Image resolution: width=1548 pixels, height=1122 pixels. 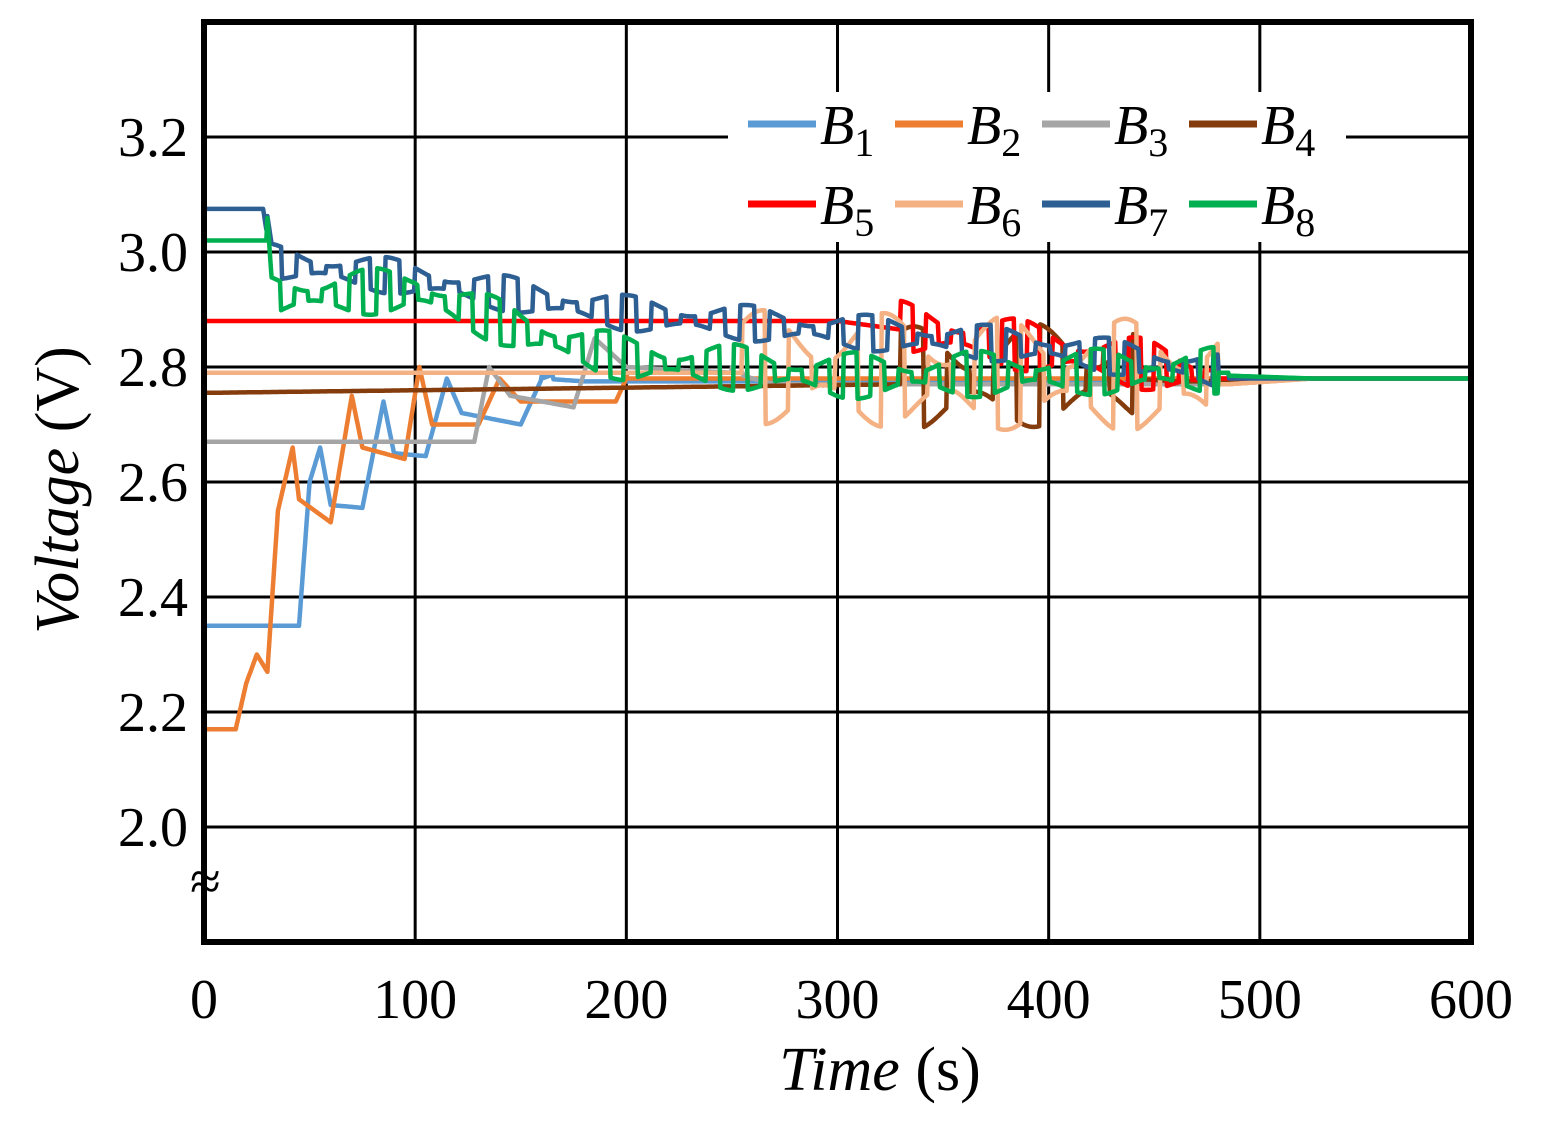 I want to click on series-line-b6, so click(x=837, y=370).